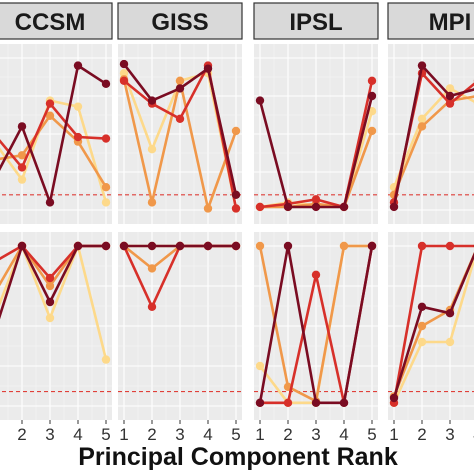 Image resolution: width=474 pixels, height=474 pixels. I want to click on facet-strip: GISS, so click(180, 21).